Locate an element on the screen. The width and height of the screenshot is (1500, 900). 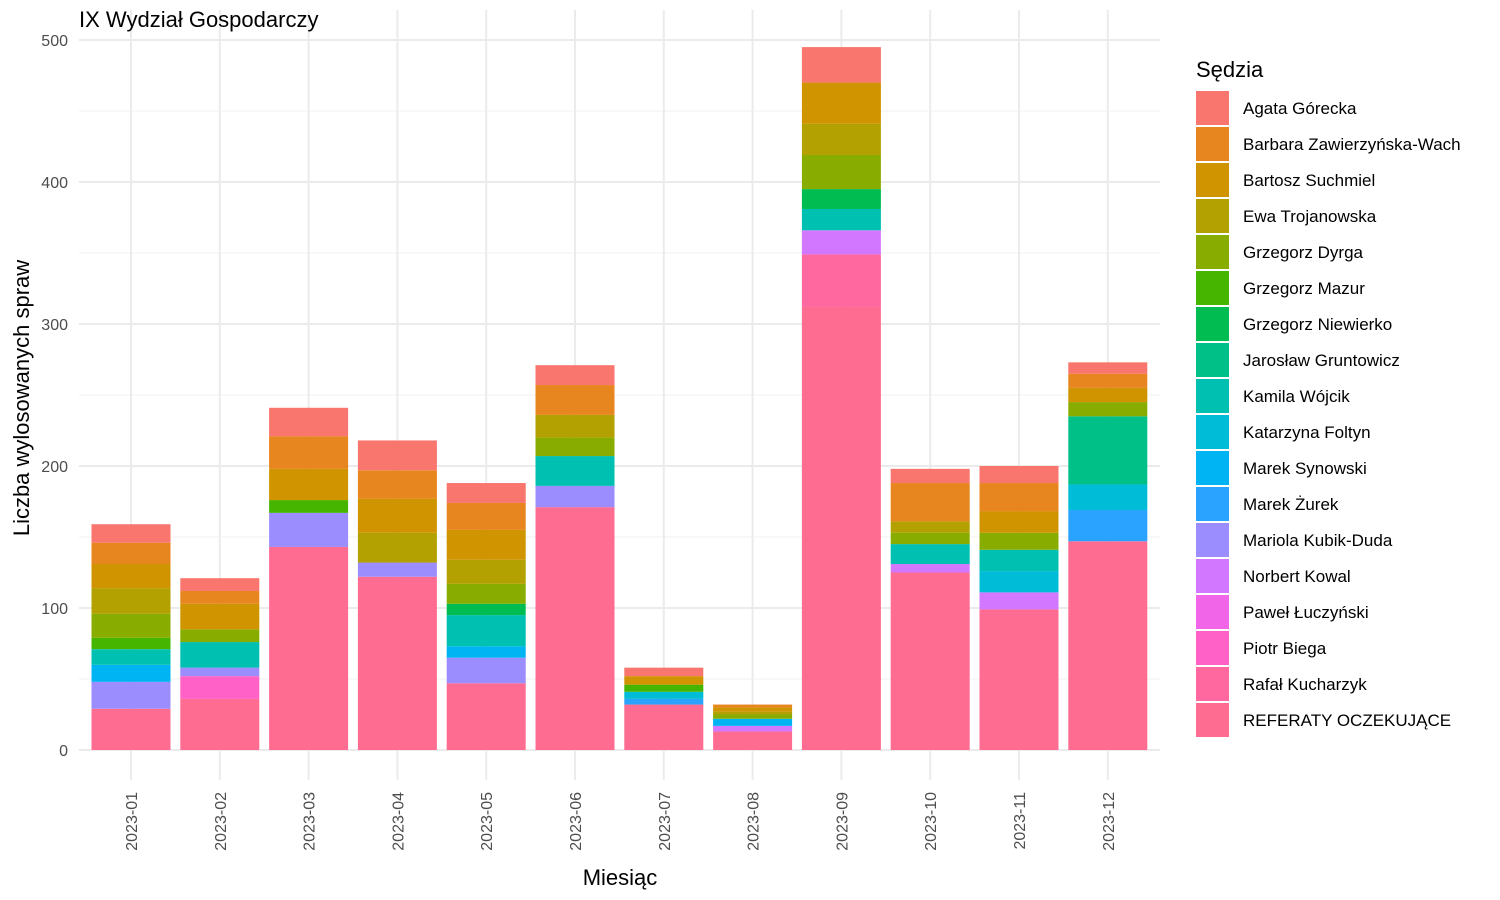
y-tick-label: 200 is located at coordinates (54, 467).